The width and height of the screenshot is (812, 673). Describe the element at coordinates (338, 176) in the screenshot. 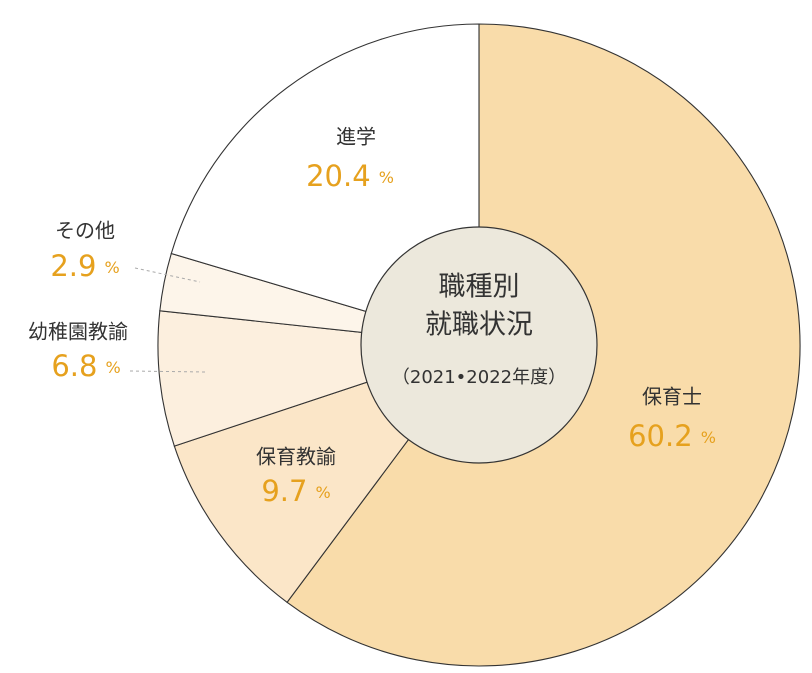

I see `value: 20.4` at that location.